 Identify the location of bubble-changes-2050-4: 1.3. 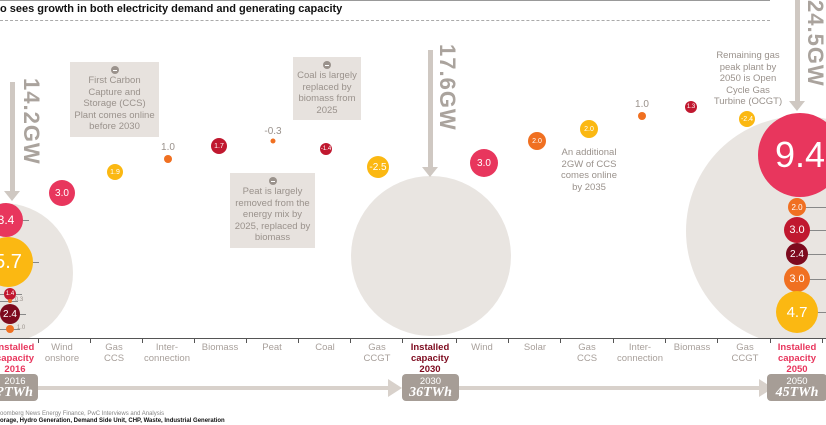
(691, 107).